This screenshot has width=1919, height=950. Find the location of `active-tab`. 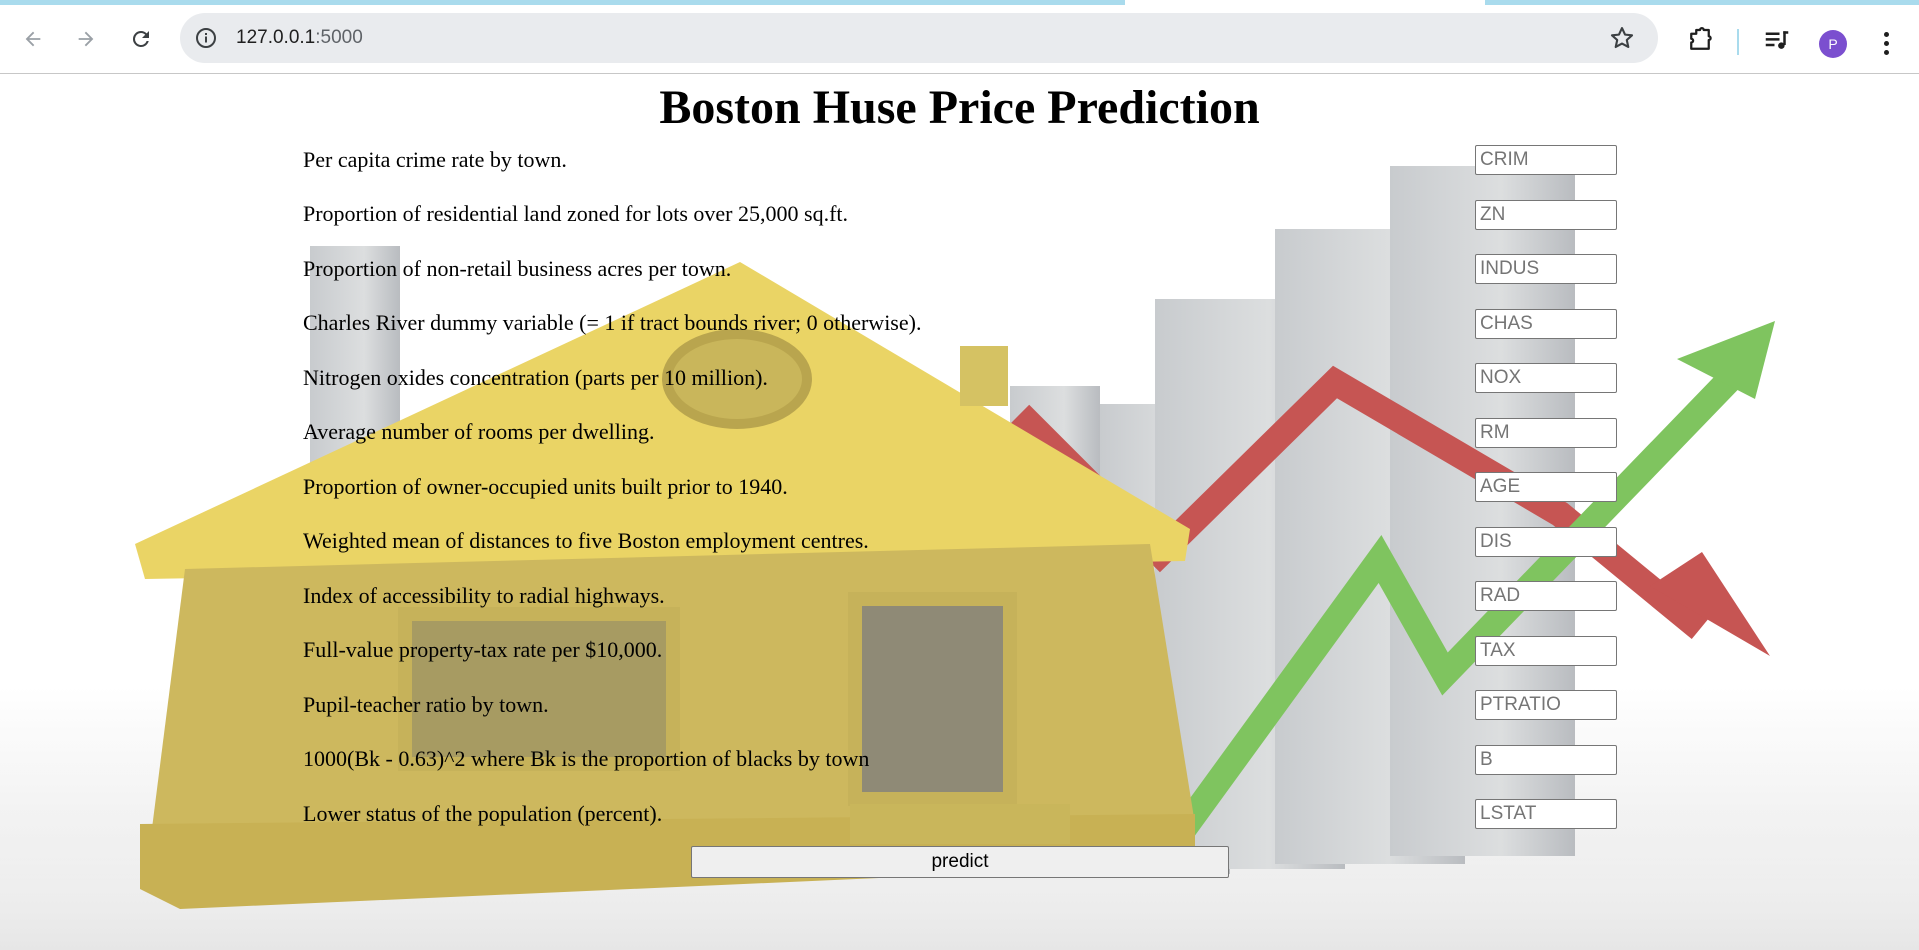

active-tab is located at coordinates (1305, 2).